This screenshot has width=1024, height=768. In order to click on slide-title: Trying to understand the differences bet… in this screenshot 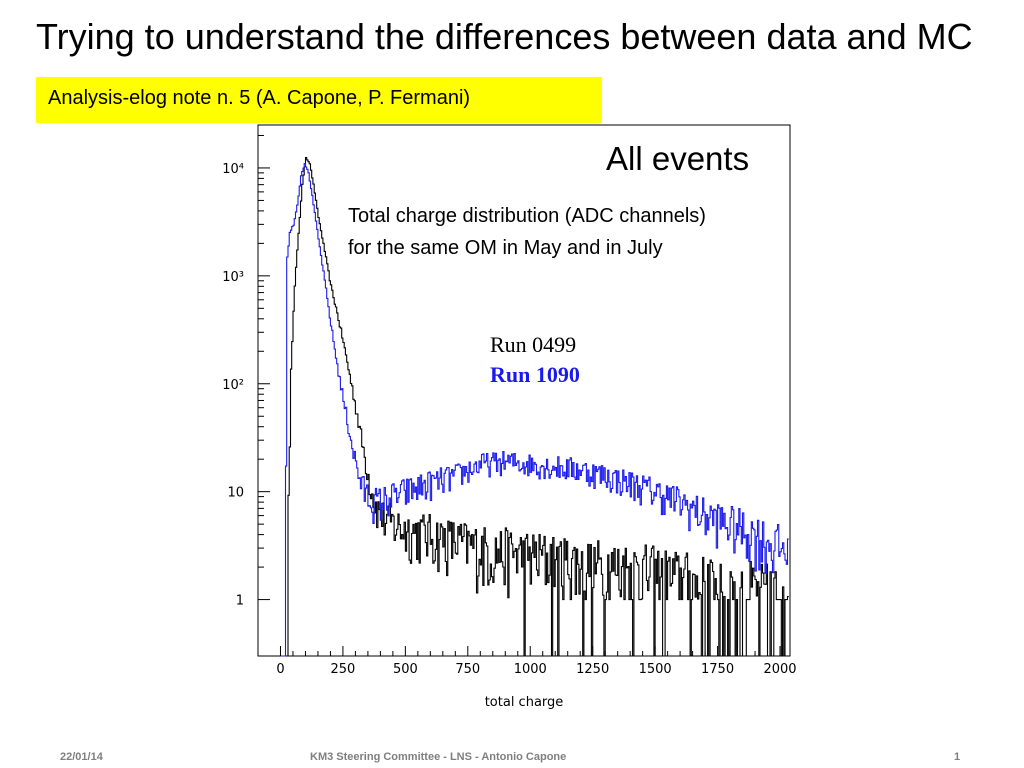, I will do `click(504, 36)`.